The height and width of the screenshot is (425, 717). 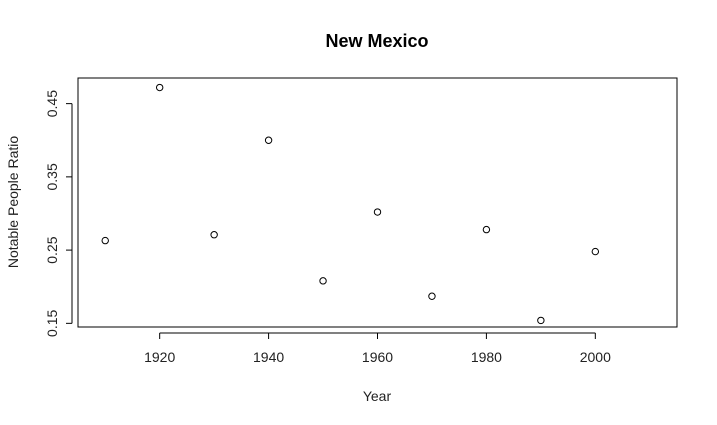 What do you see at coordinates (52, 249) in the screenshot?
I see `y-tick-label: 0.25` at bounding box center [52, 249].